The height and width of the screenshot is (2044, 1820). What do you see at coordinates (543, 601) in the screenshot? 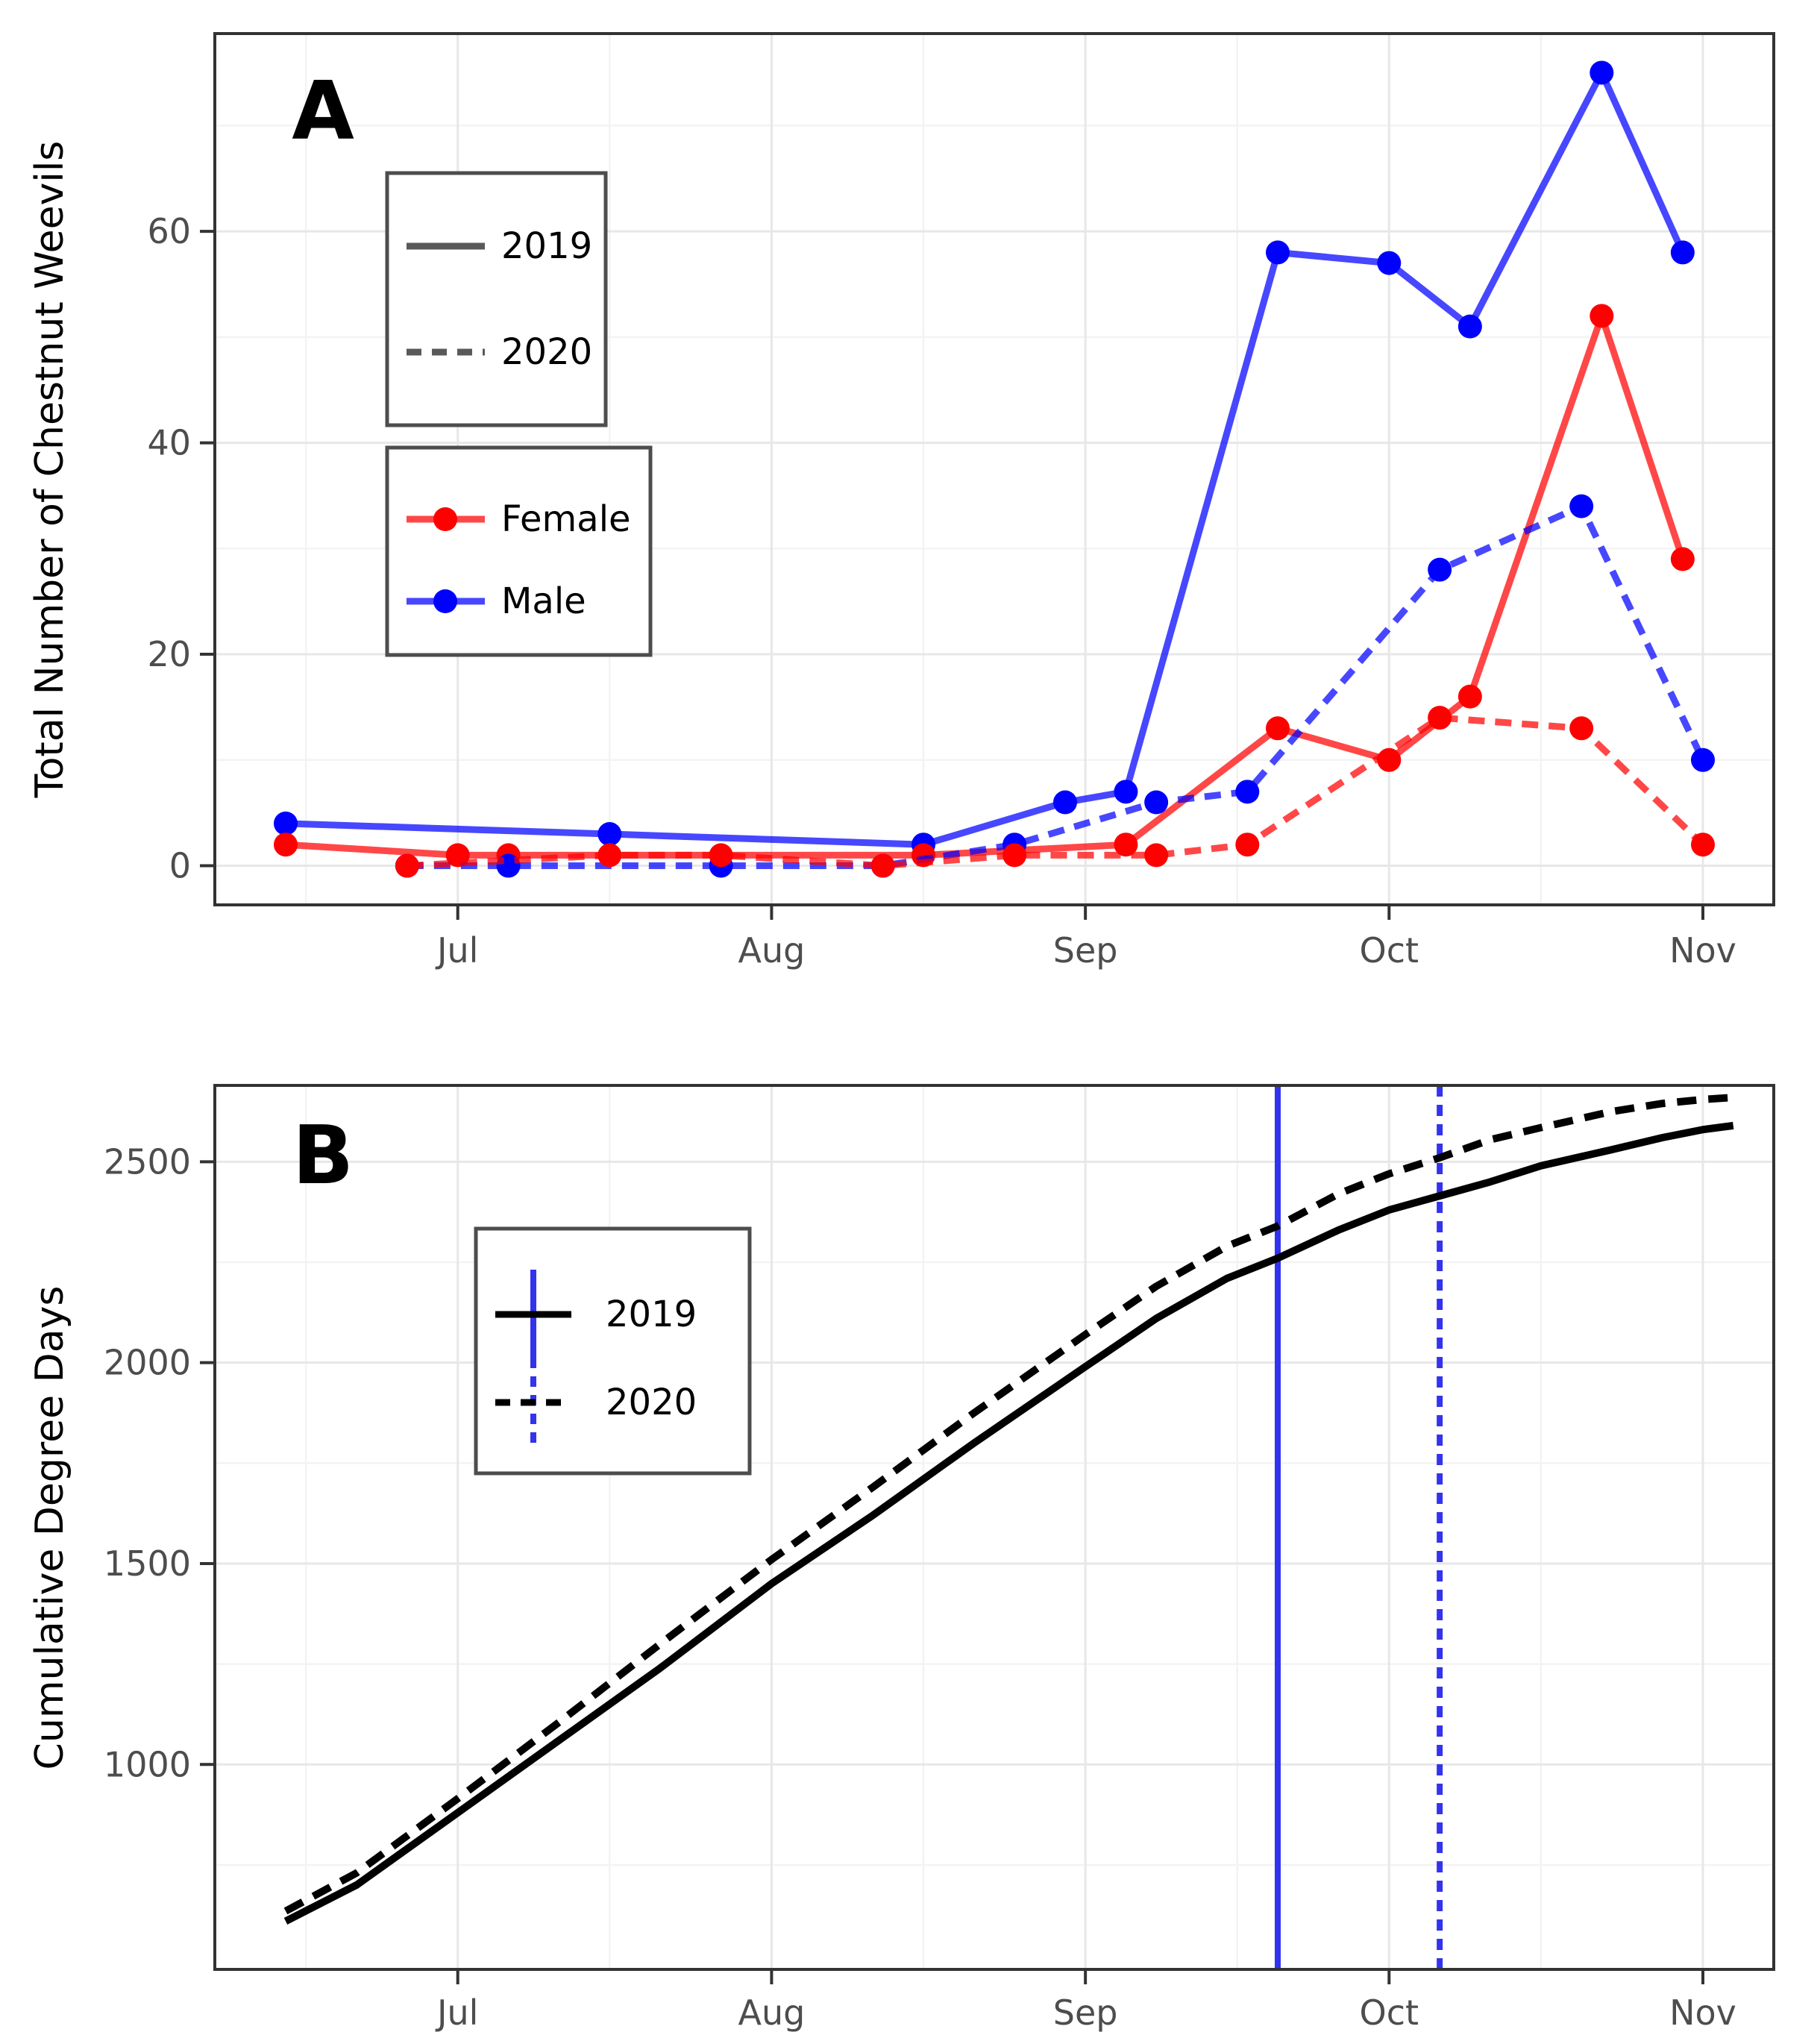
I see `legend-label-male: Male` at bounding box center [543, 601].